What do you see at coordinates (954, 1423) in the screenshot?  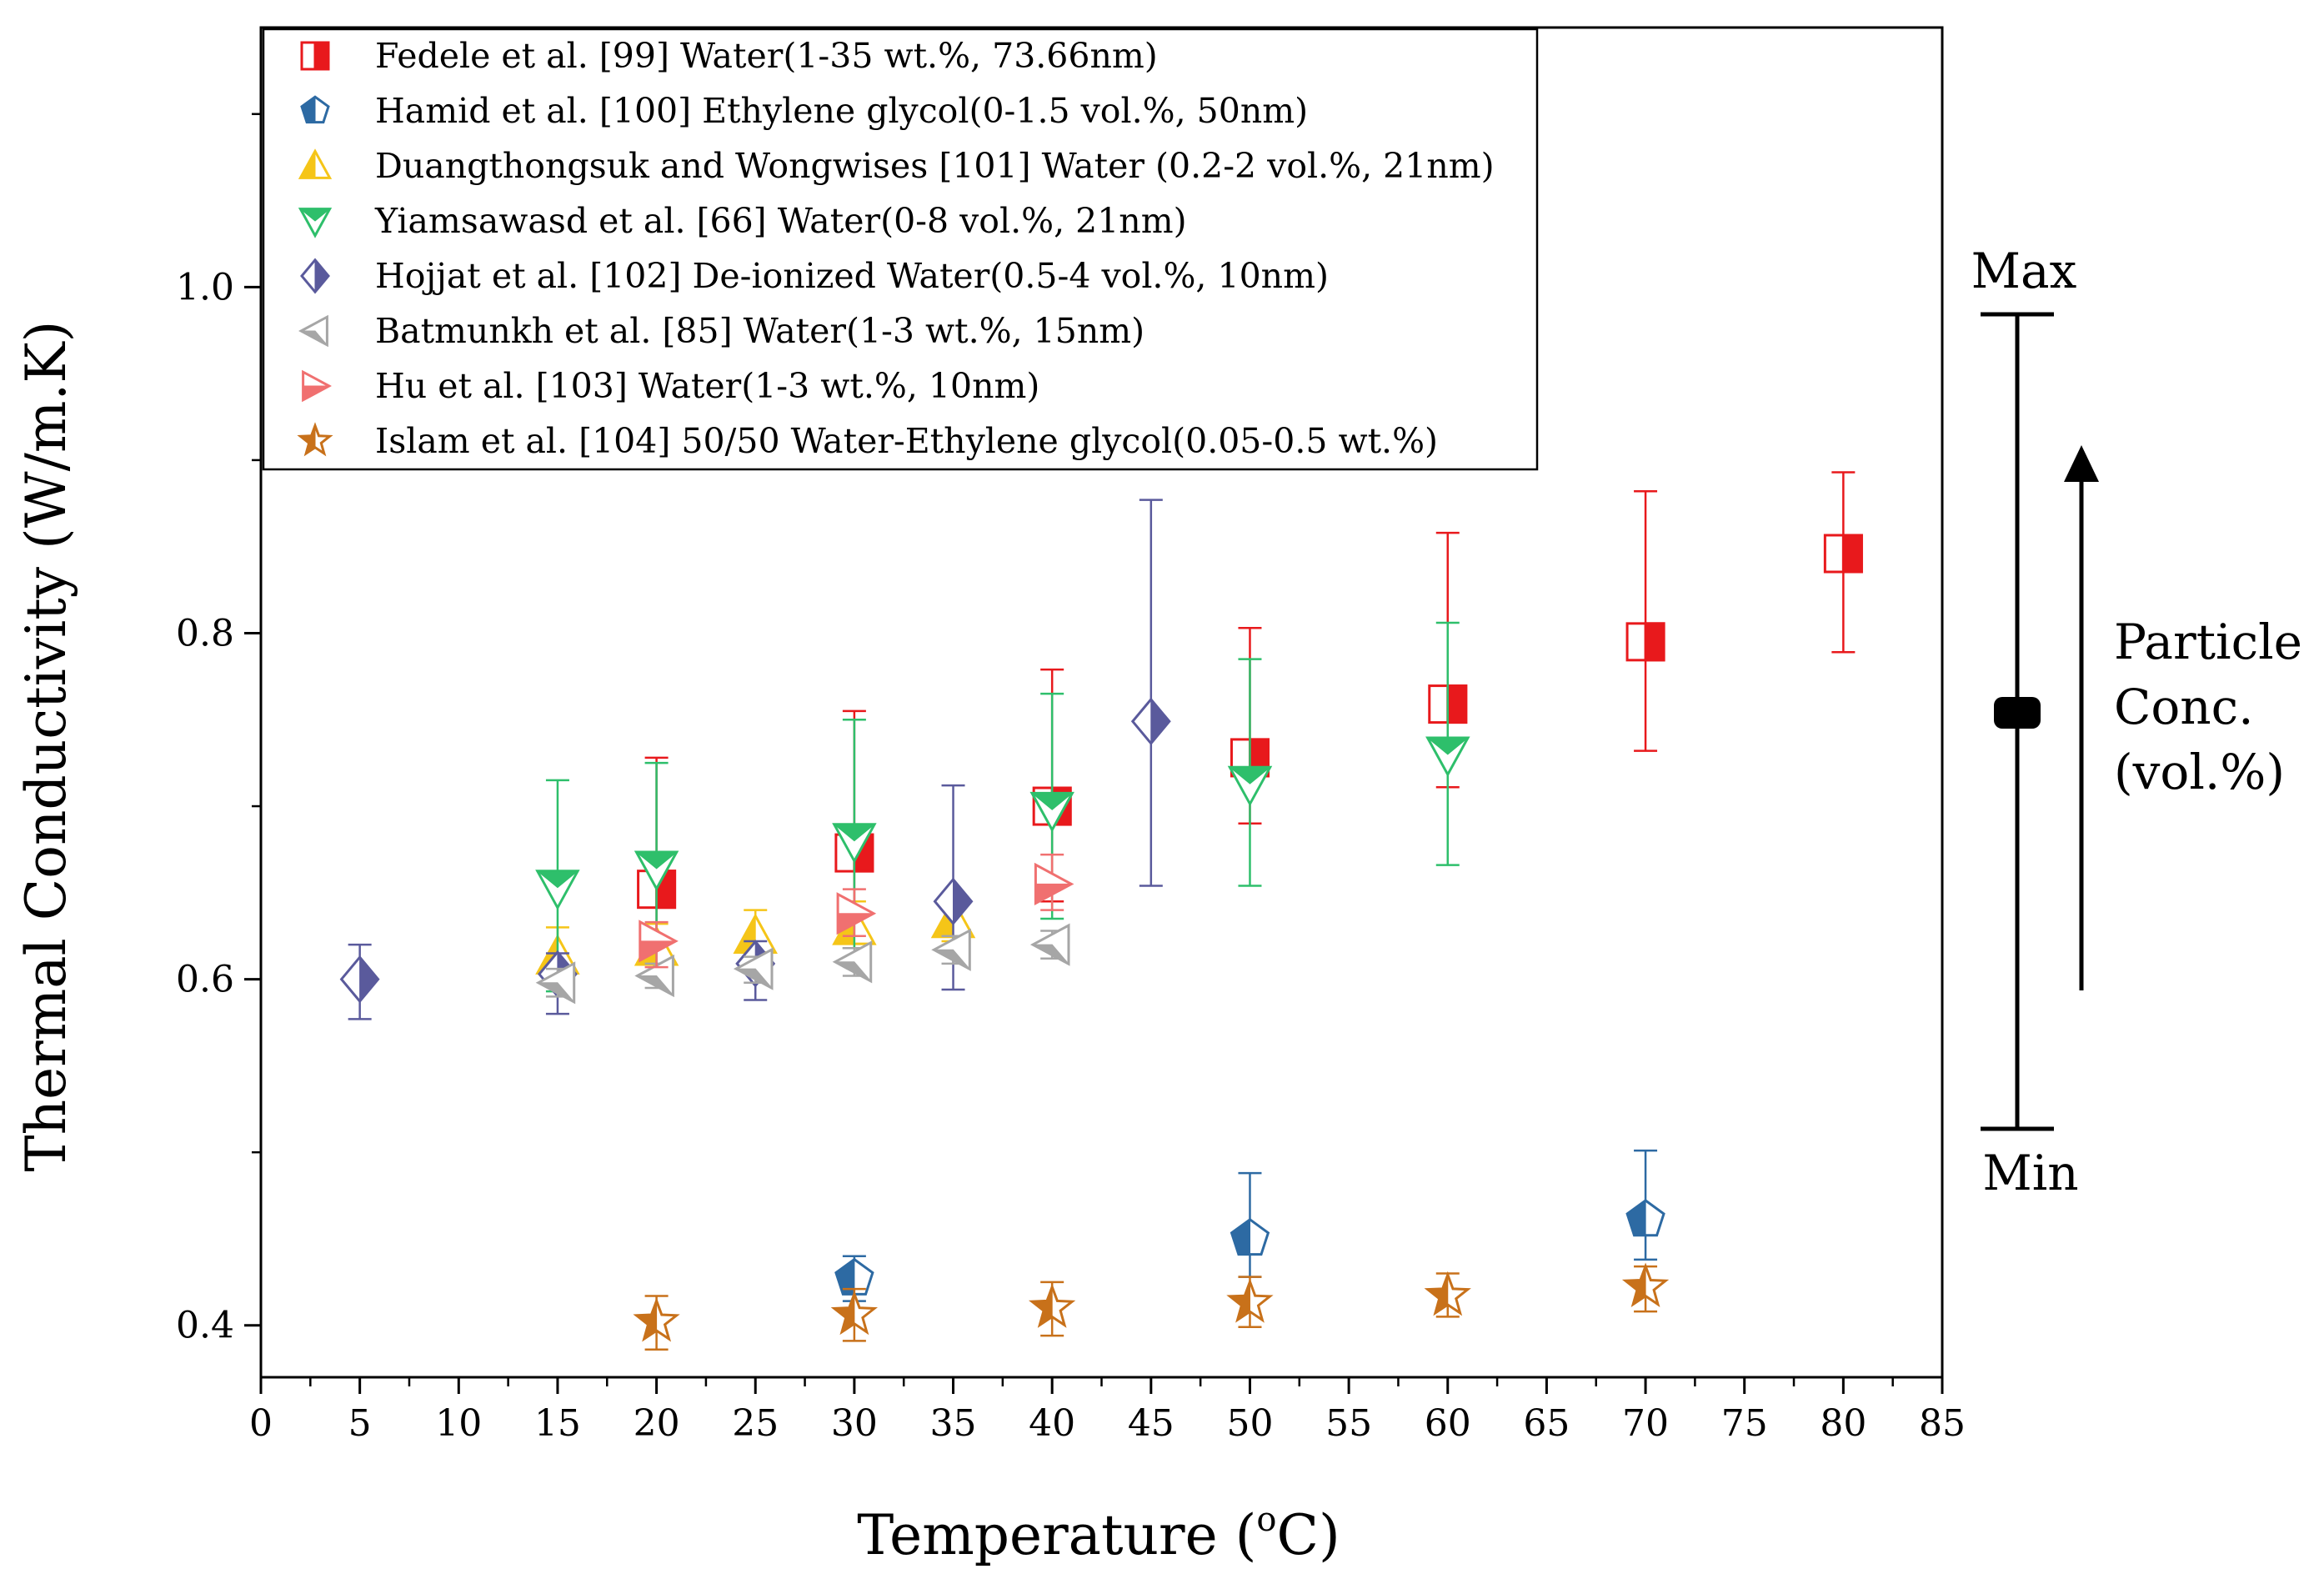 I see `x-tick-label: 35` at bounding box center [954, 1423].